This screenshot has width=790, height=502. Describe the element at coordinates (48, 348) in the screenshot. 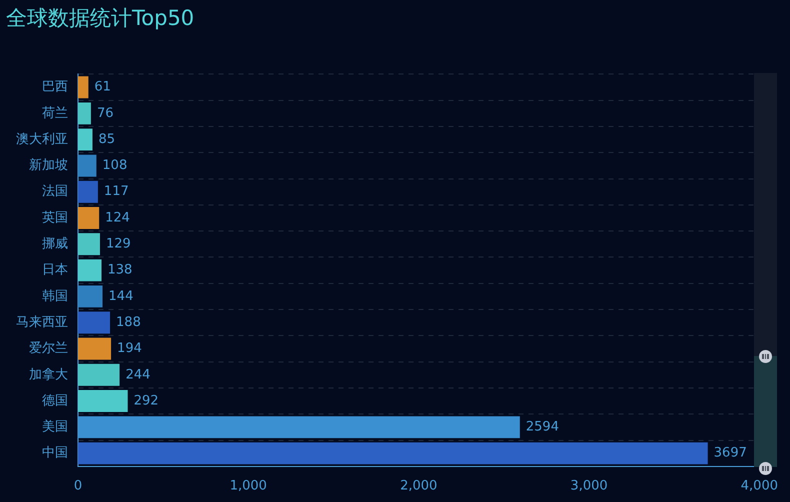

I see `y-tick-label: 爱尔兰` at that location.